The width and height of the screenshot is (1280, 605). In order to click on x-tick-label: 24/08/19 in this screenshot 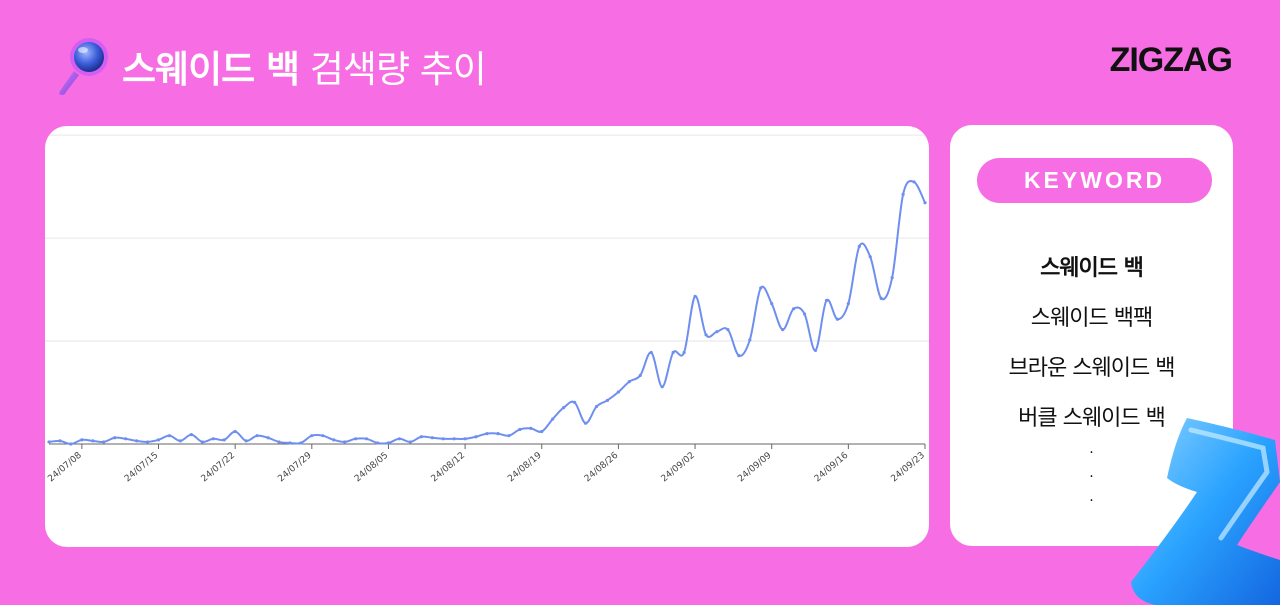, I will do `click(525, 467)`.